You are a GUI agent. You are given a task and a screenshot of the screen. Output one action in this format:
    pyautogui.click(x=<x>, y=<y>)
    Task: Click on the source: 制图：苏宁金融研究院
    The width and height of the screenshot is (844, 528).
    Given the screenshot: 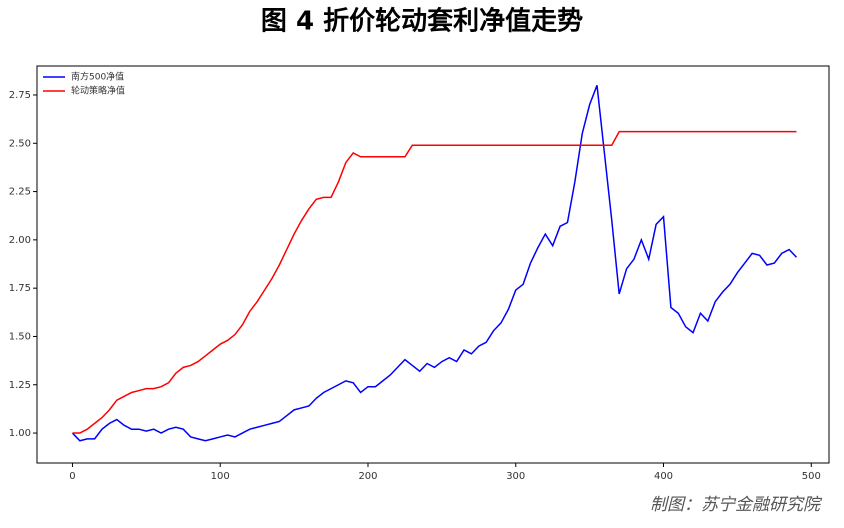 What is the action you would take?
    pyautogui.click(x=736, y=505)
    